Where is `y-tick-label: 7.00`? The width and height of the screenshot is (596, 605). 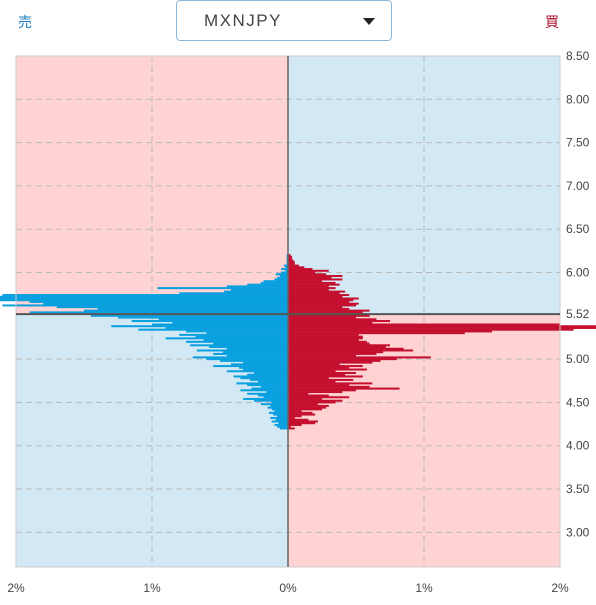 y-tick-label: 7.00 is located at coordinates (578, 186).